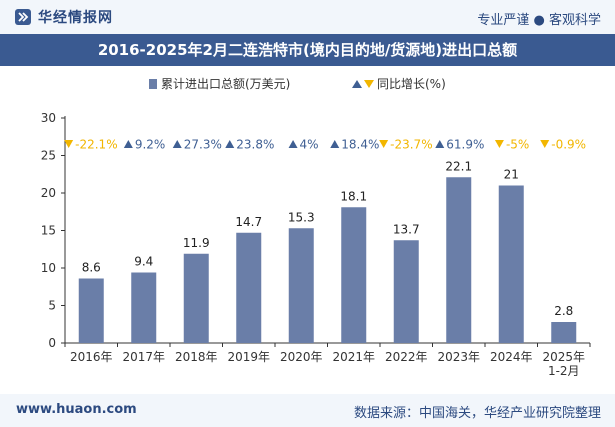 The height and width of the screenshot is (427, 615). Describe the element at coordinates (203, 145) in the screenshot. I see `growth-label: 27.3%` at that location.